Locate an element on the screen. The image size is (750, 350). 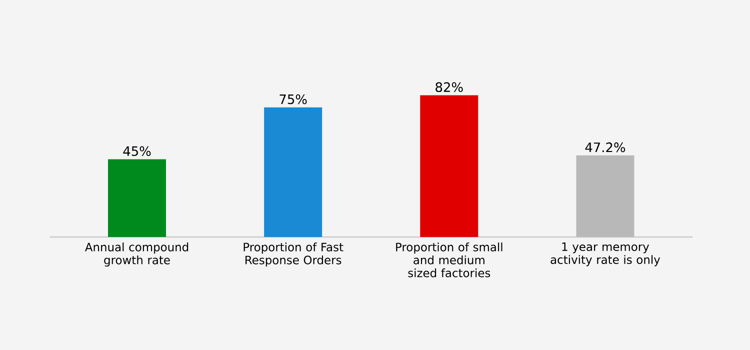
x-tick-label: Proportion of small and medium sized factories is located at coordinates (449, 260).